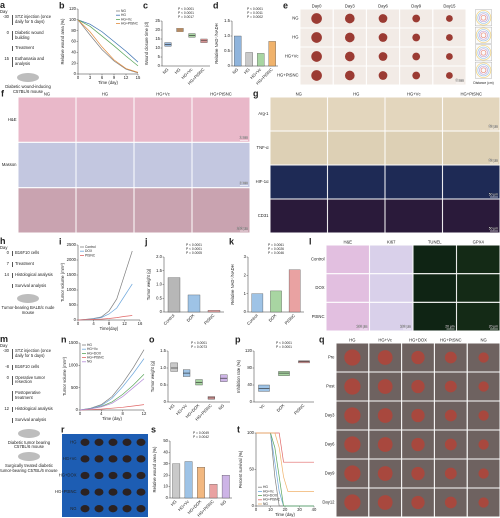 This screenshot has width=500, height=518. Describe the element at coordinates (144, 413) in the screenshot. I see `x-tick-label: 12` at that location.